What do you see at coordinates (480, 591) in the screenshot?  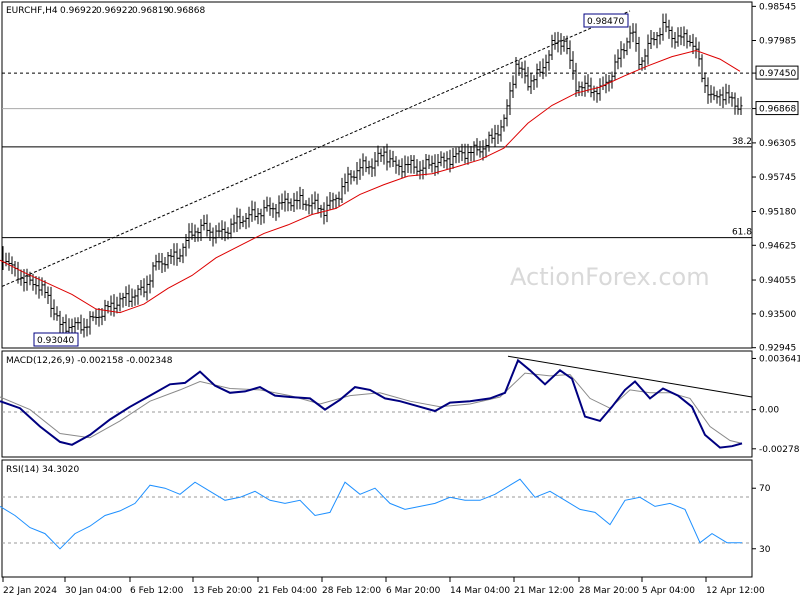 I see `time-tick-label: 14 Mar 04:00` at bounding box center [480, 591].